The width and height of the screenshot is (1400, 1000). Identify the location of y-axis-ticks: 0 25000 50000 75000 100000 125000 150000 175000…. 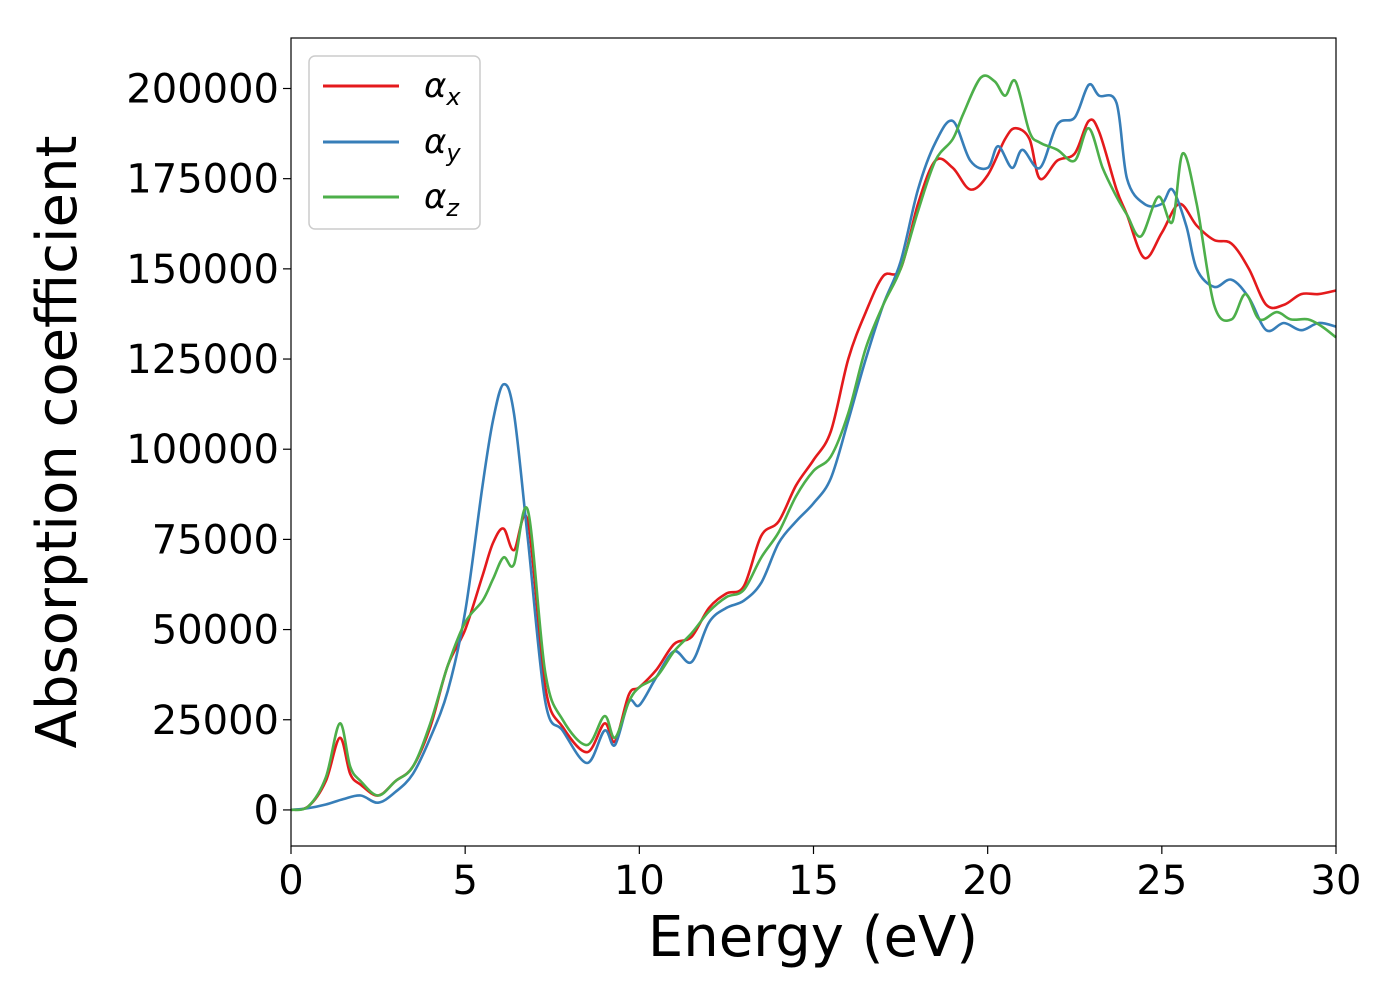
(208, 450).